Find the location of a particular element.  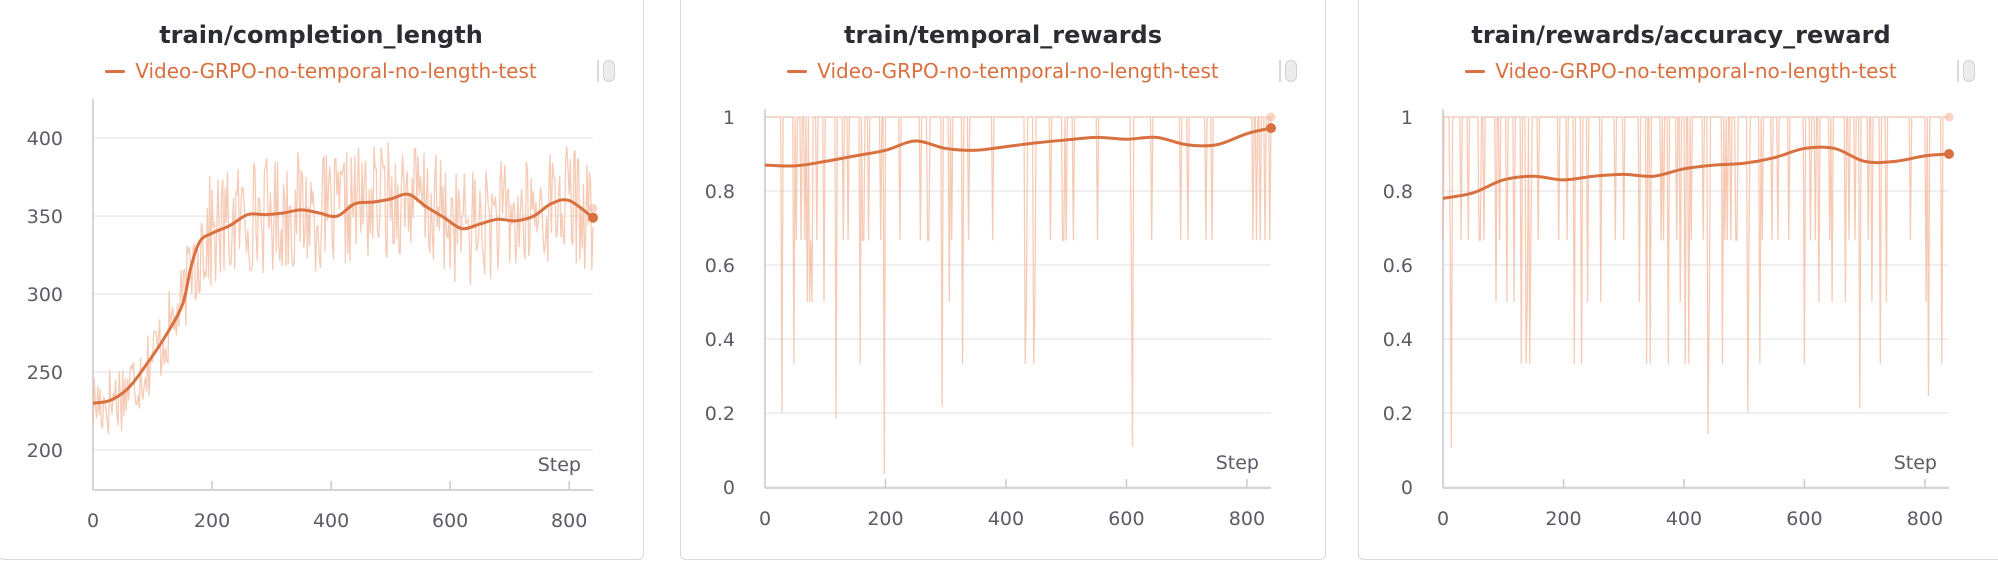

y-tick-label: 200 is located at coordinates (45, 451).